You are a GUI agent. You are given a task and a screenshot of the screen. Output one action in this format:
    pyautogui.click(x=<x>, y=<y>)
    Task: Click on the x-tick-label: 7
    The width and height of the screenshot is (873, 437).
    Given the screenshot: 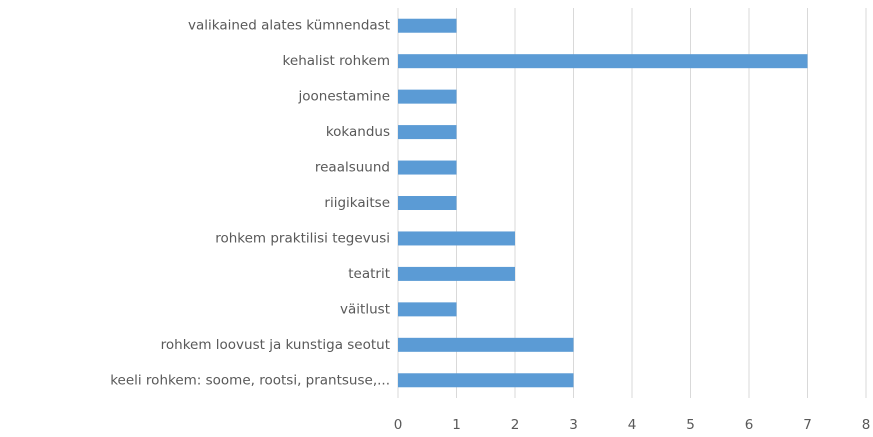 What is the action you would take?
    pyautogui.click(x=807, y=425)
    